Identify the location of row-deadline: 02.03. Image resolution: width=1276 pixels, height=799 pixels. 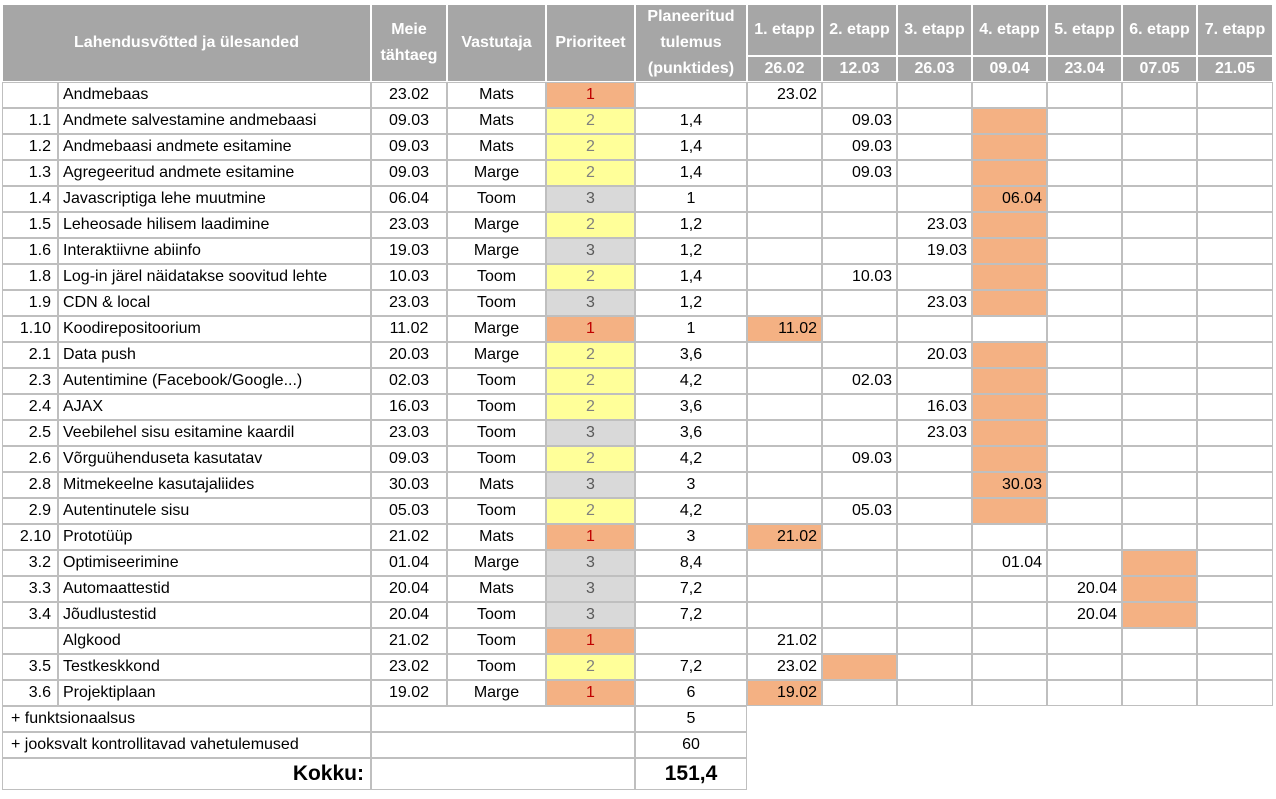
(409, 381).